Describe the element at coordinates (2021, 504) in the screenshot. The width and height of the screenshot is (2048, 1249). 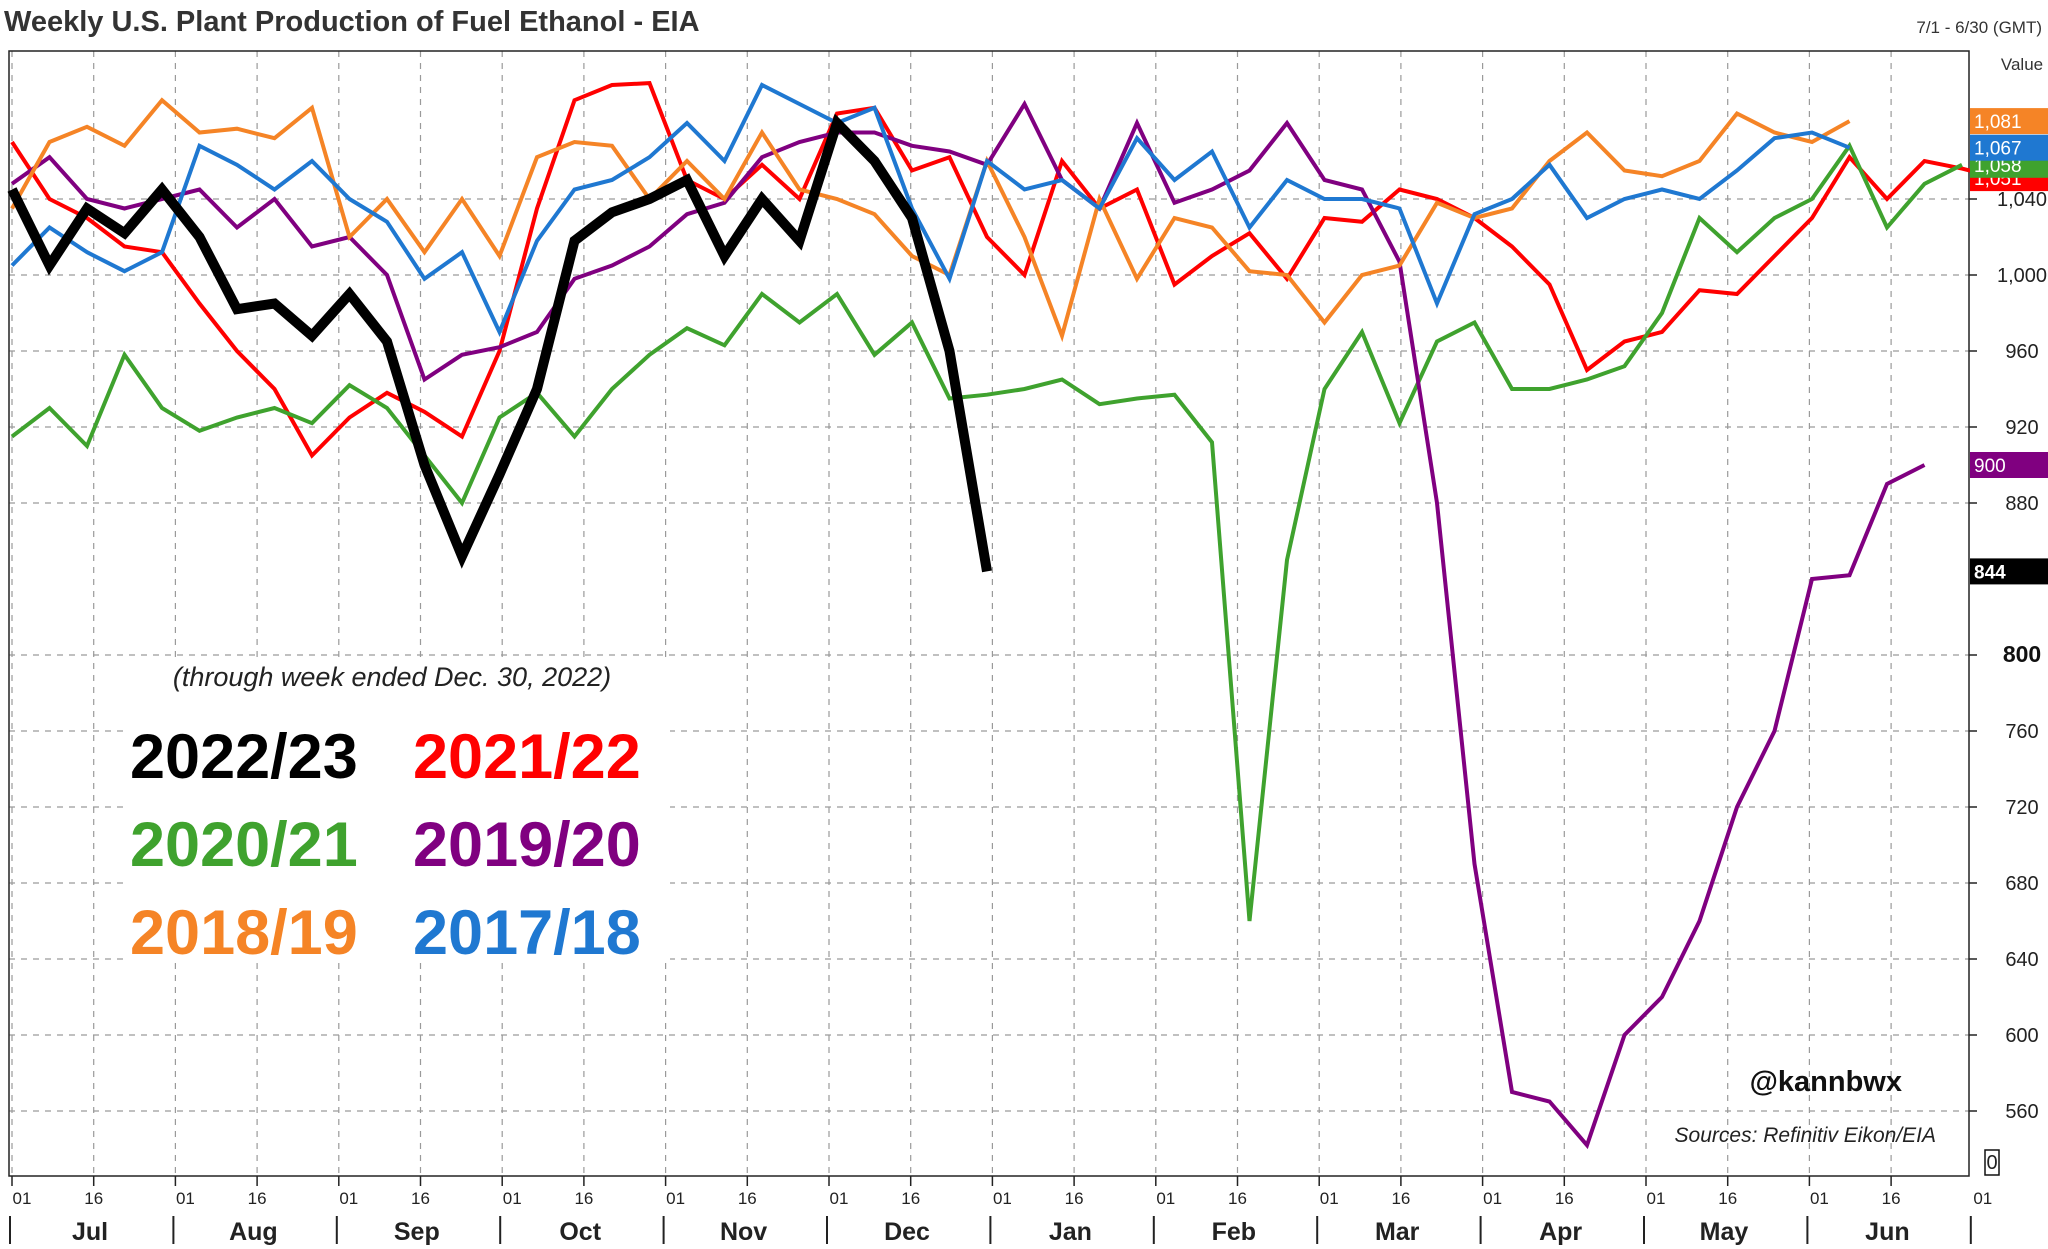
I see `y-tick-label: 880` at that location.